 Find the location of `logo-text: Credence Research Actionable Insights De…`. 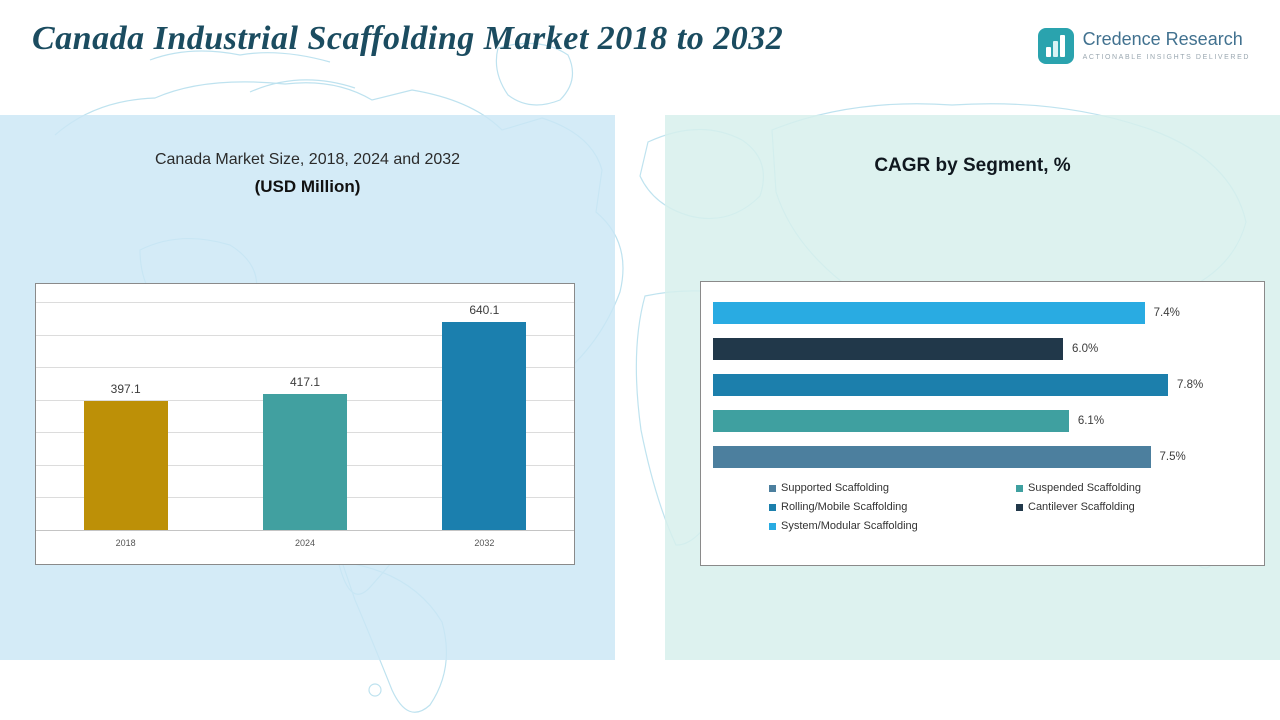

logo-text: Credence Research Actionable Insights De… is located at coordinates (1166, 44).